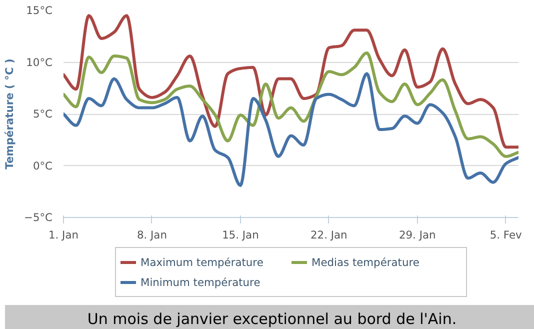 This screenshot has height=329, width=534. I want to click on y-axis-title: Température ( °C ), so click(9, 114).